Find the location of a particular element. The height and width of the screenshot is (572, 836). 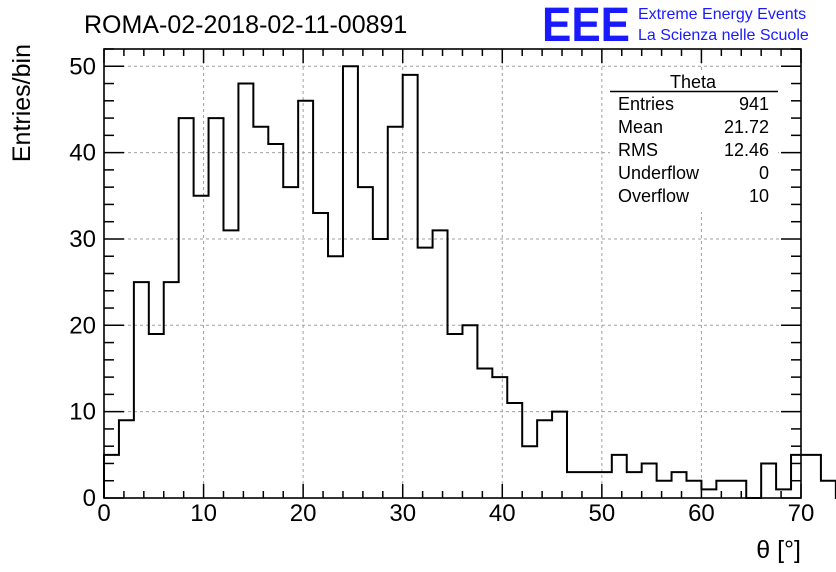

x-tick-label: 10 is located at coordinates (203, 513).